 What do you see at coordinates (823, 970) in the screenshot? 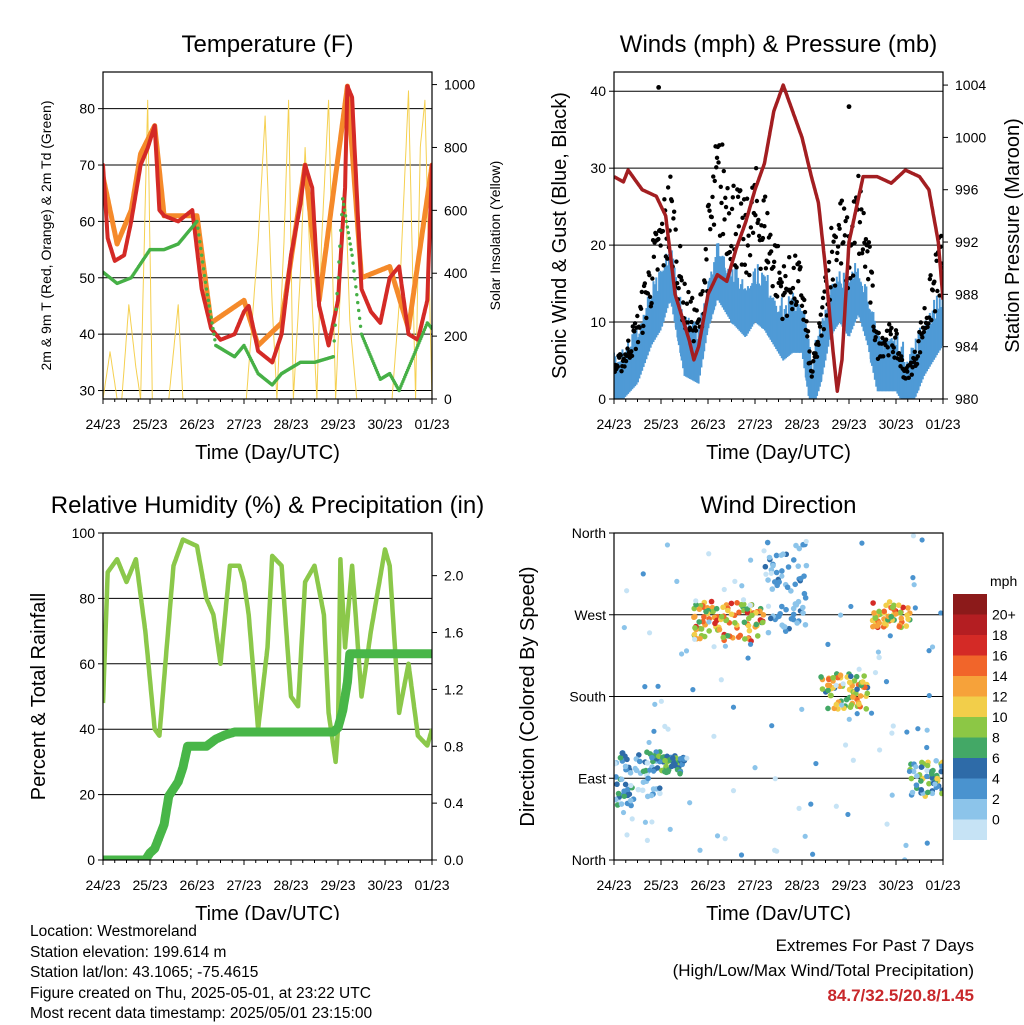
I see `extremes-subtitle: (High/Low/Max Wind/Total Precipitation)` at bounding box center [823, 970].